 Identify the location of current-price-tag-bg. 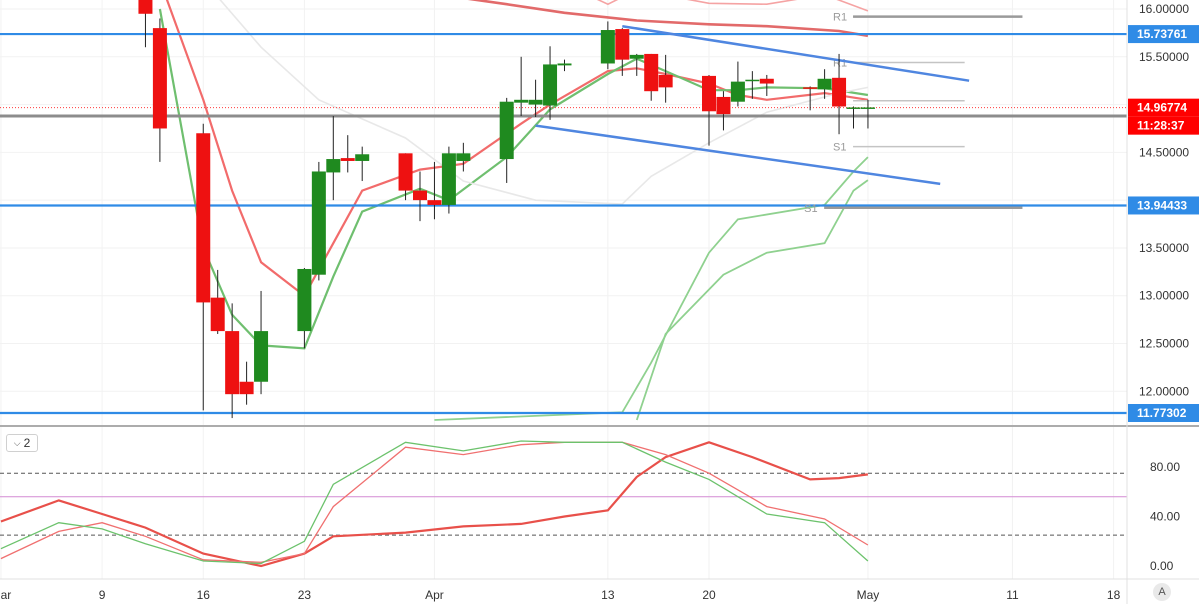
(1163, 107).